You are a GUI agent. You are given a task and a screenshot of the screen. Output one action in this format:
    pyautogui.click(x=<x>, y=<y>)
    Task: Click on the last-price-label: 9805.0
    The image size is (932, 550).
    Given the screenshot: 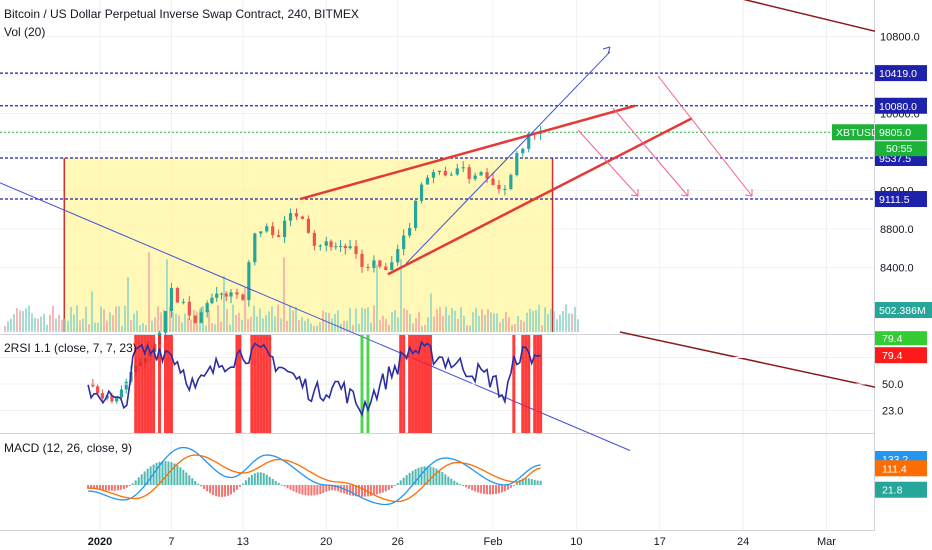 What is the action you would take?
    pyautogui.click(x=895, y=133)
    